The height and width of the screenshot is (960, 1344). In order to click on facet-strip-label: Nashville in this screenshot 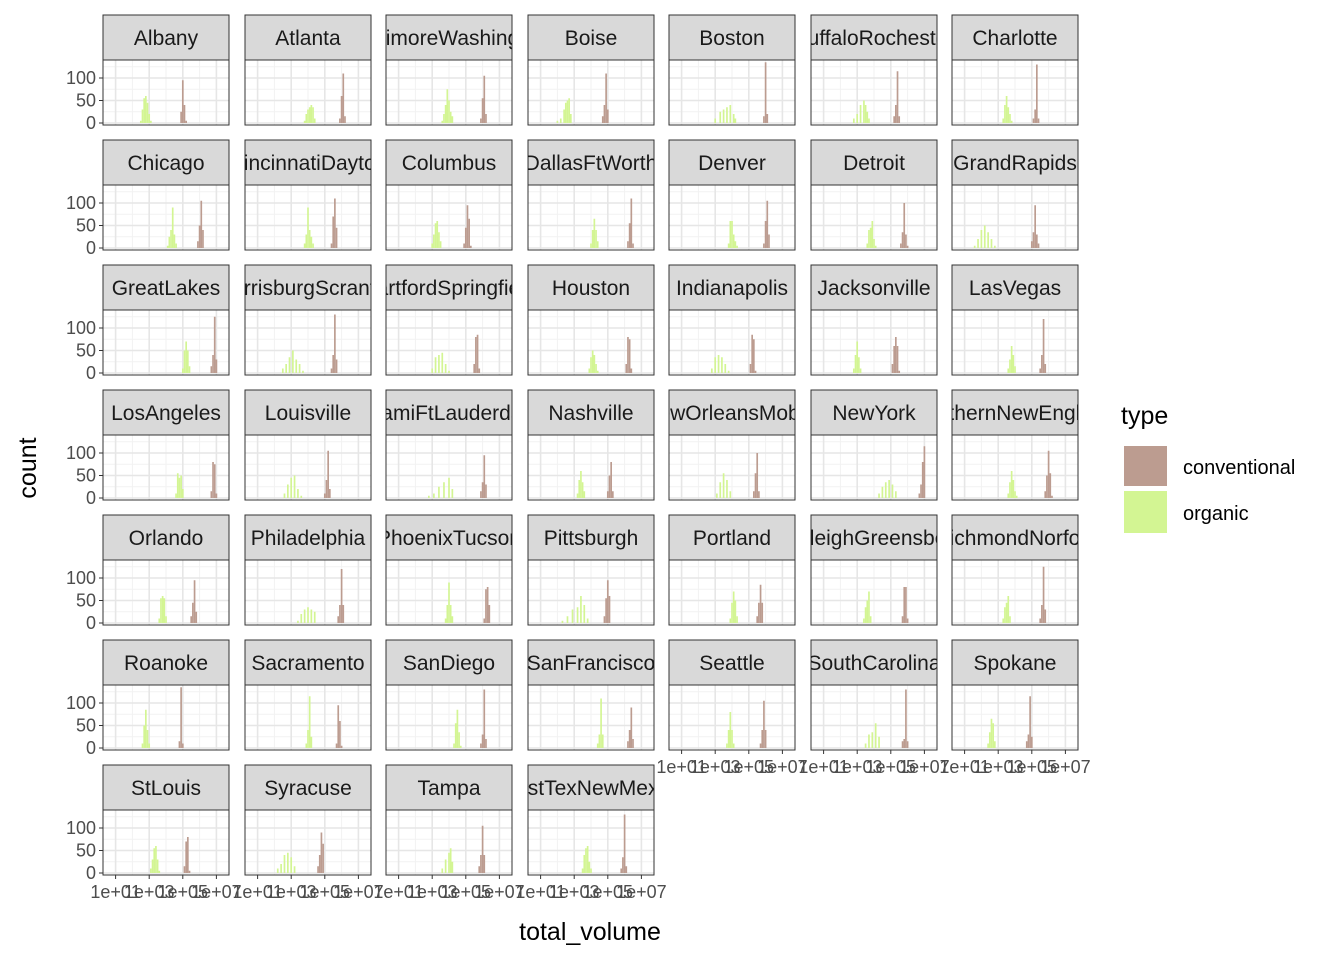, I will do `click(590, 413)`.